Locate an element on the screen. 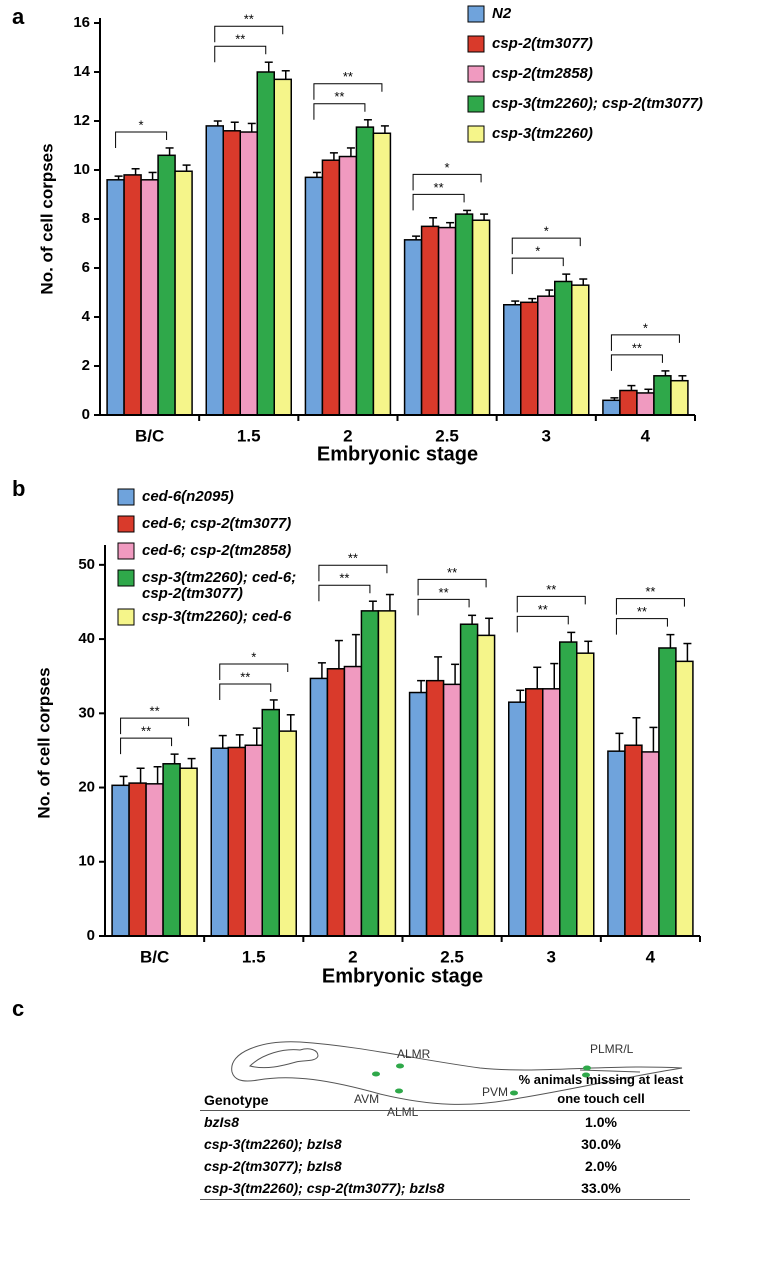 The height and width of the screenshot is (1266, 758). y-tick-label: 16 is located at coordinates (81, 22).